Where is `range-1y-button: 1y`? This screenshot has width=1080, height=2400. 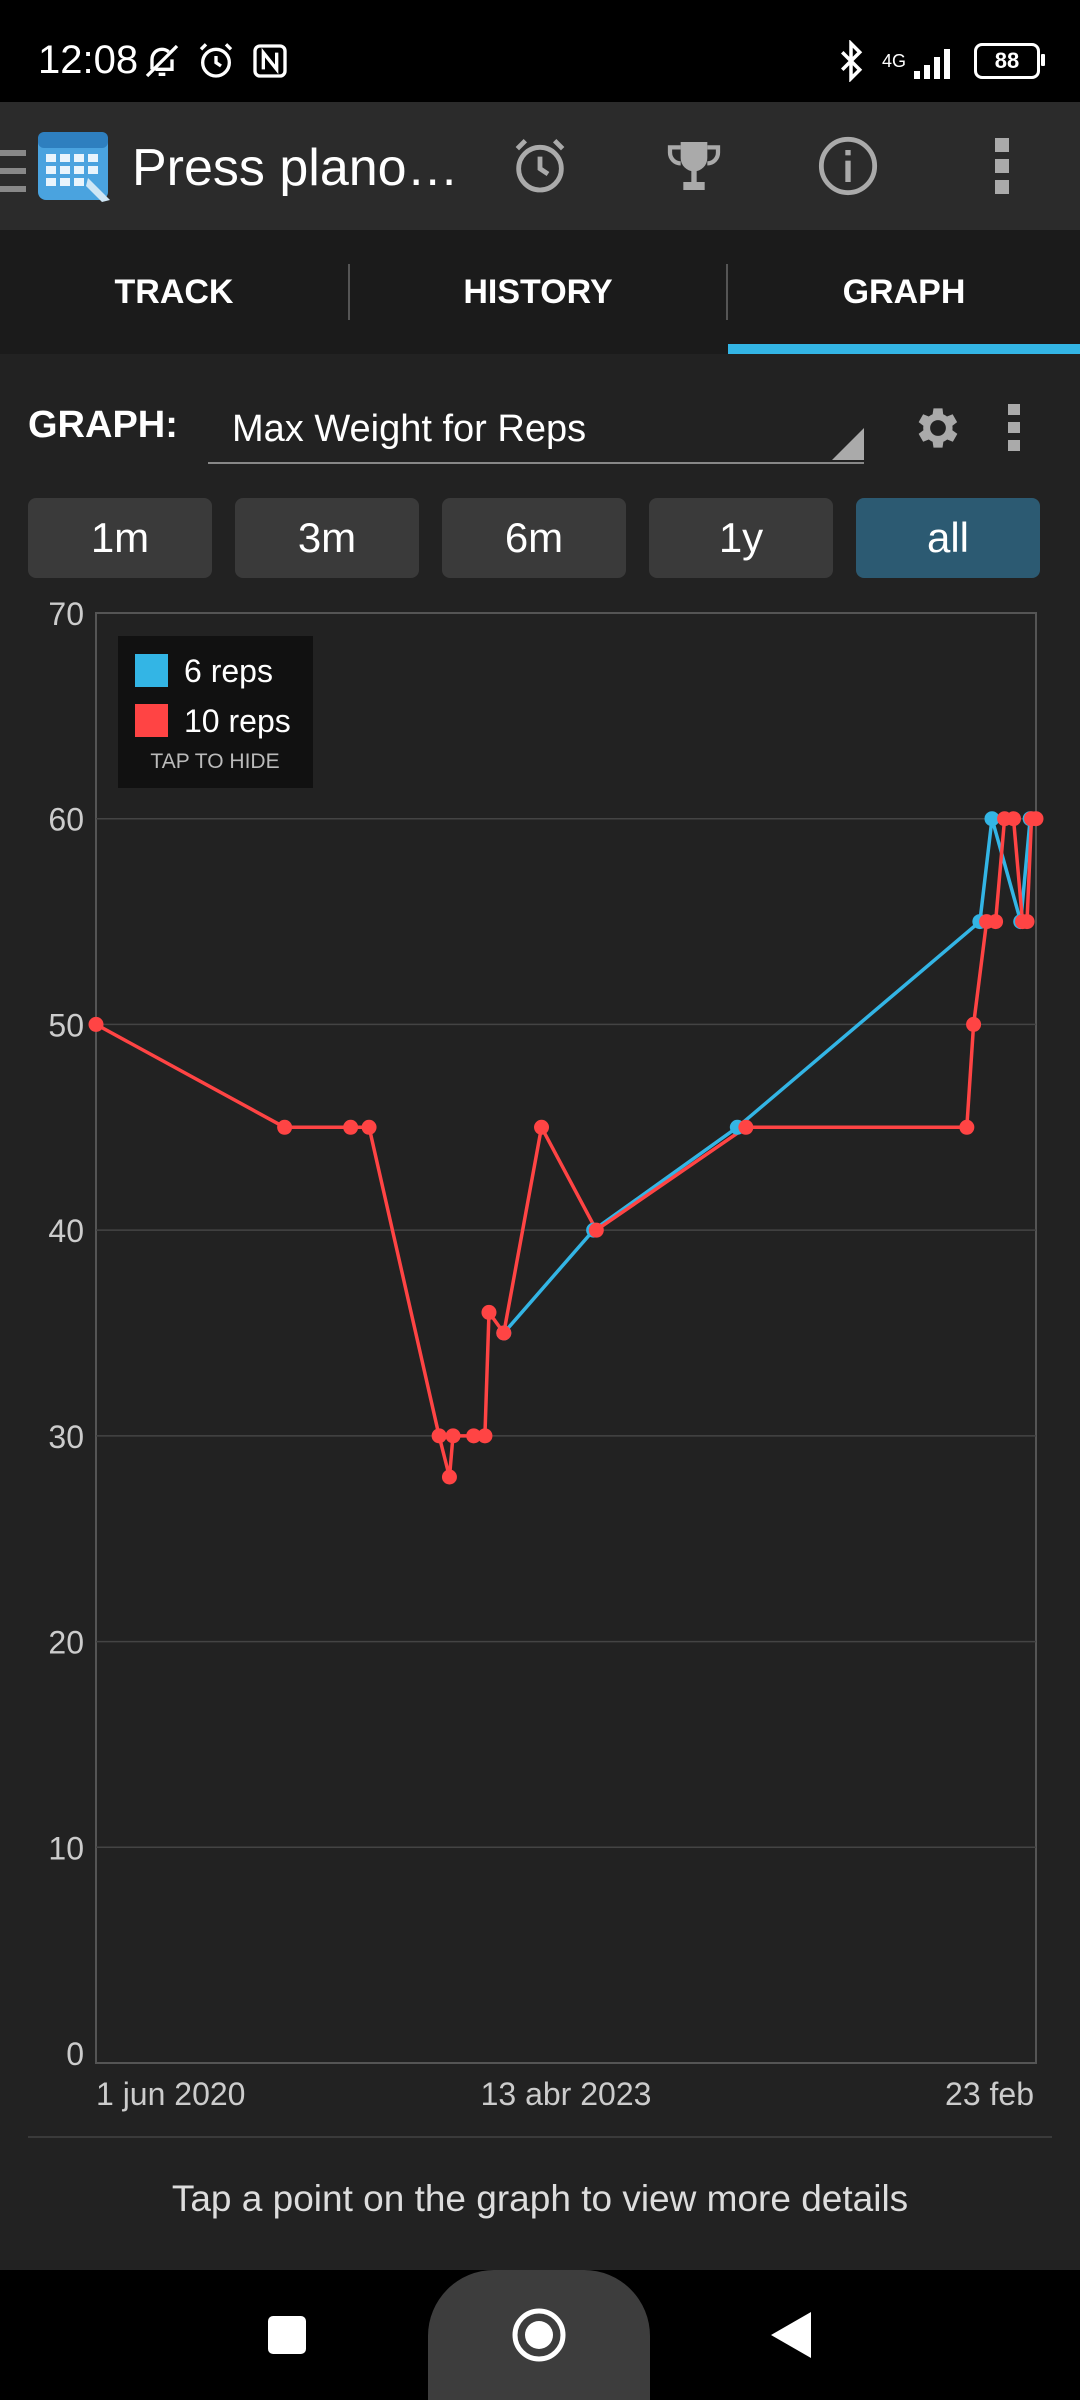
range-1y-button: 1y is located at coordinates (741, 538).